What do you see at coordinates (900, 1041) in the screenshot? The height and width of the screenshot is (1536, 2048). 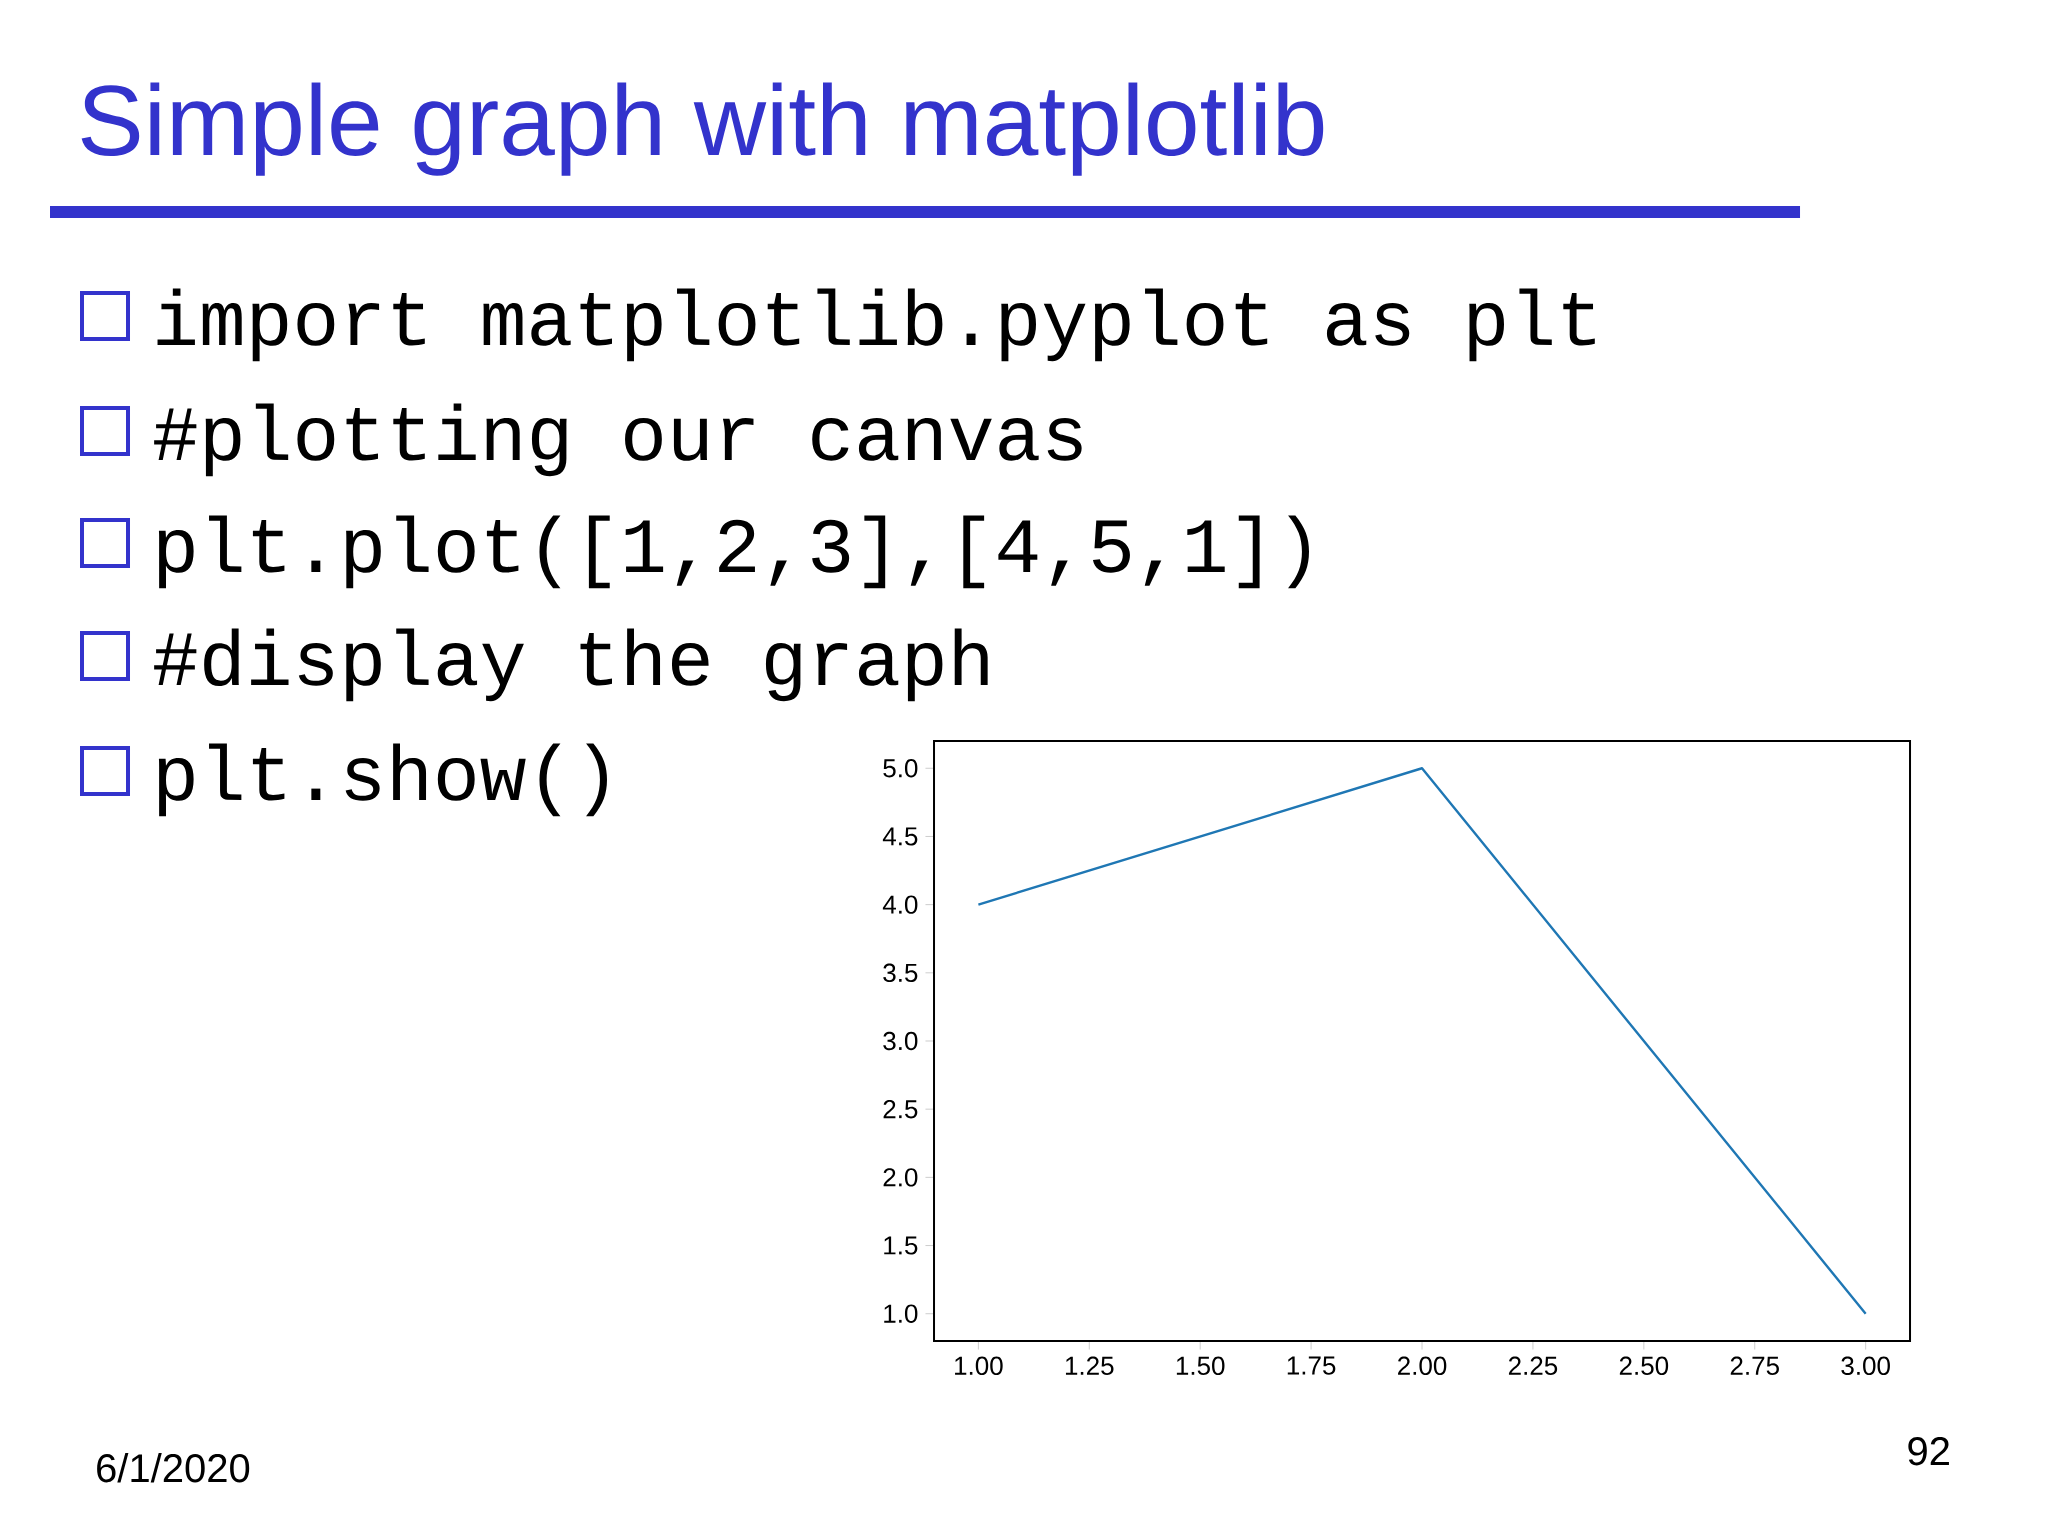 I see `y-tick-label: 3.0` at bounding box center [900, 1041].